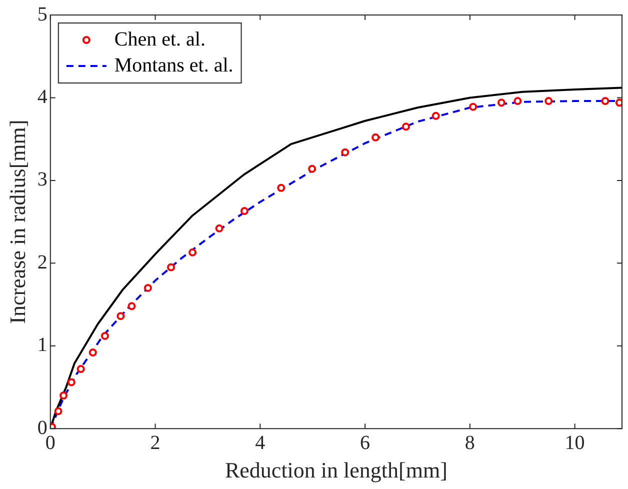 Image resolution: width=628 pixels, height=489 pixels. Describe the element at coordinates (42, 427) in the screenshot. I see `y-tick-label: 0` at that location.